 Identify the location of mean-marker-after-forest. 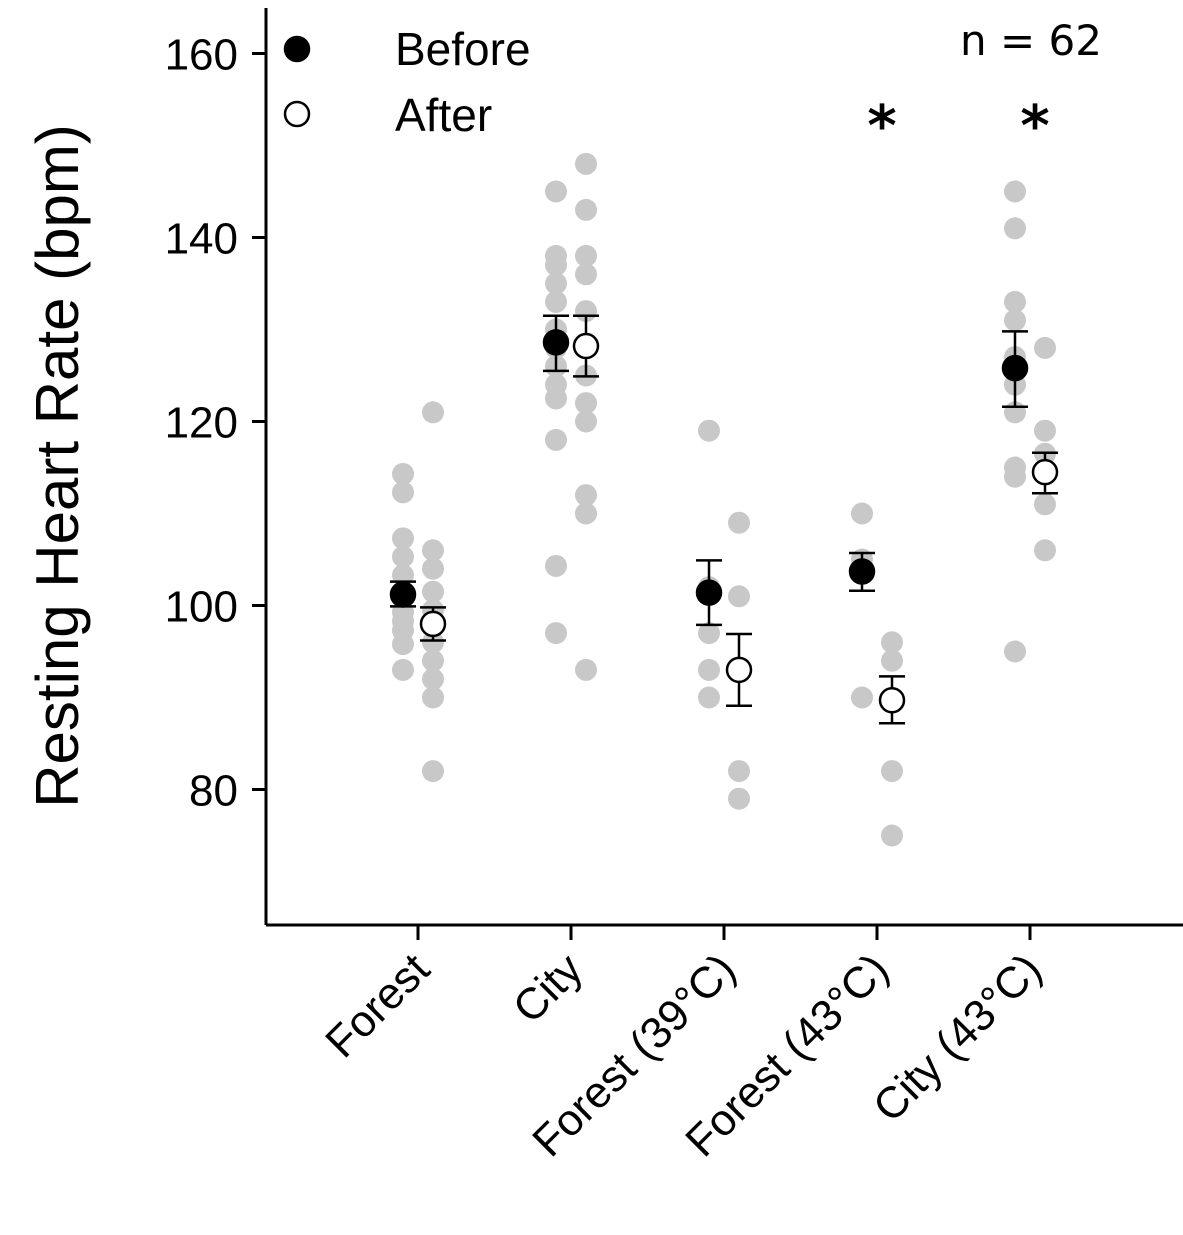
(433, 624).